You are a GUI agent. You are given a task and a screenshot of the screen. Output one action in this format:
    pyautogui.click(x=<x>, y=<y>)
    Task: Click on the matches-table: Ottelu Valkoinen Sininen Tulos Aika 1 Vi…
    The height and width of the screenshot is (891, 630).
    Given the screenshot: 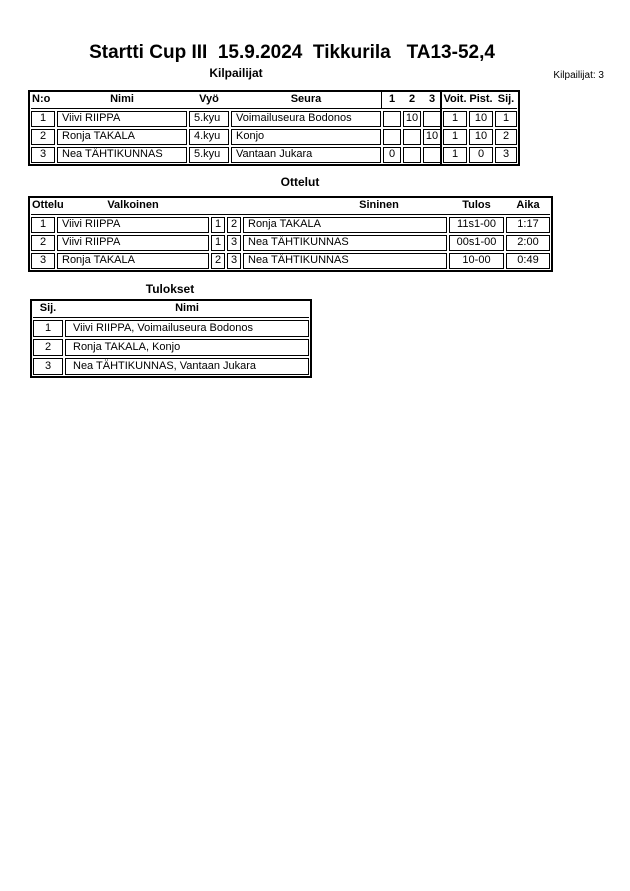 What is the action you would take?
    pyautogui.click(x=290, y=234)
    